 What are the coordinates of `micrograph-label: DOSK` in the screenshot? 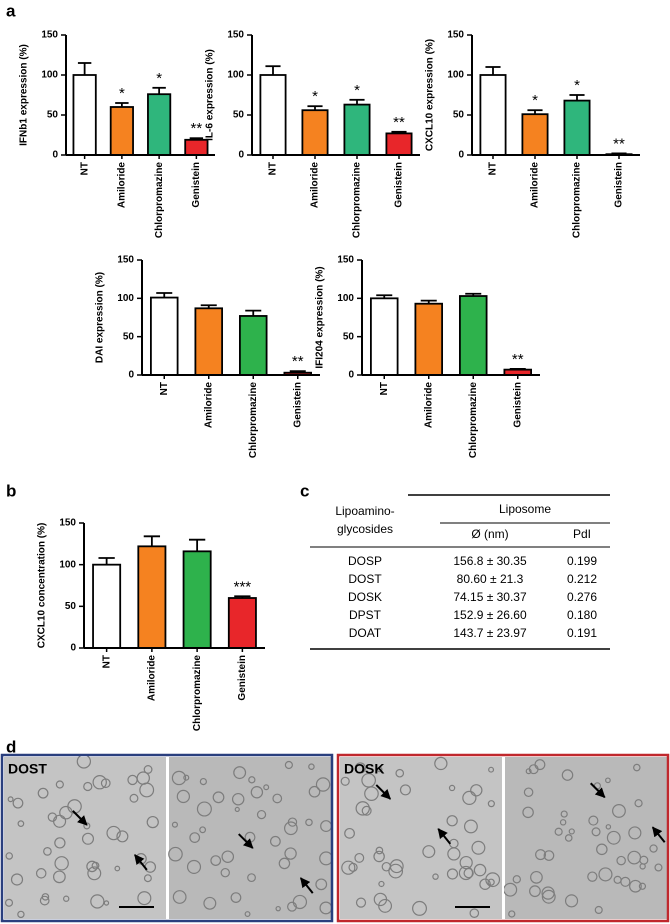 It's located at (364, 769).